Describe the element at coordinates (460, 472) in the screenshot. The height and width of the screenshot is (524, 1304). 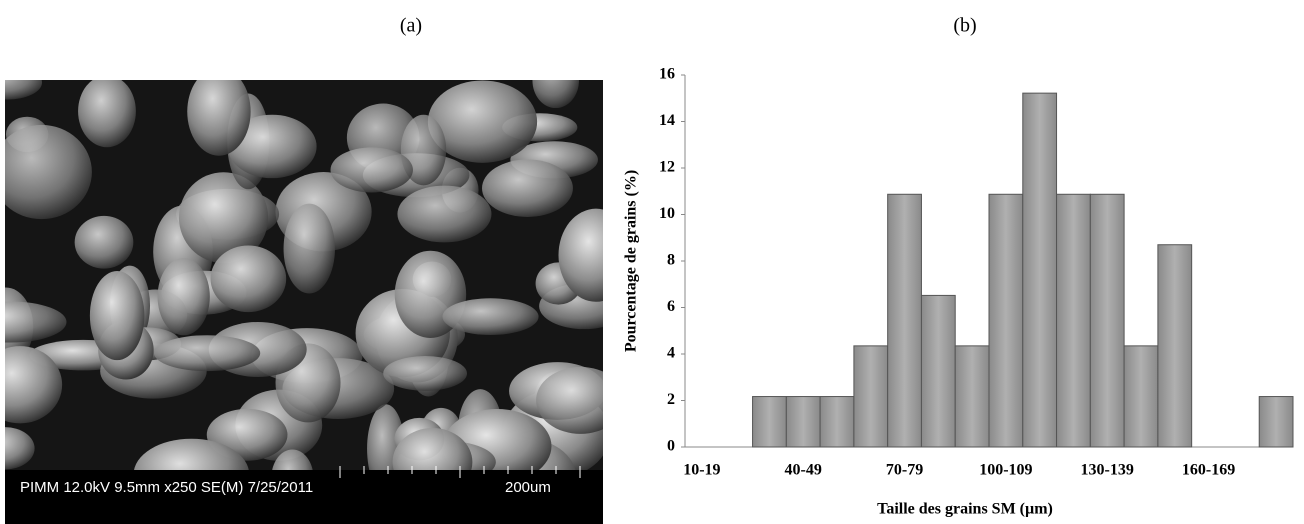
I see `sem-scale-ticks` at that location.